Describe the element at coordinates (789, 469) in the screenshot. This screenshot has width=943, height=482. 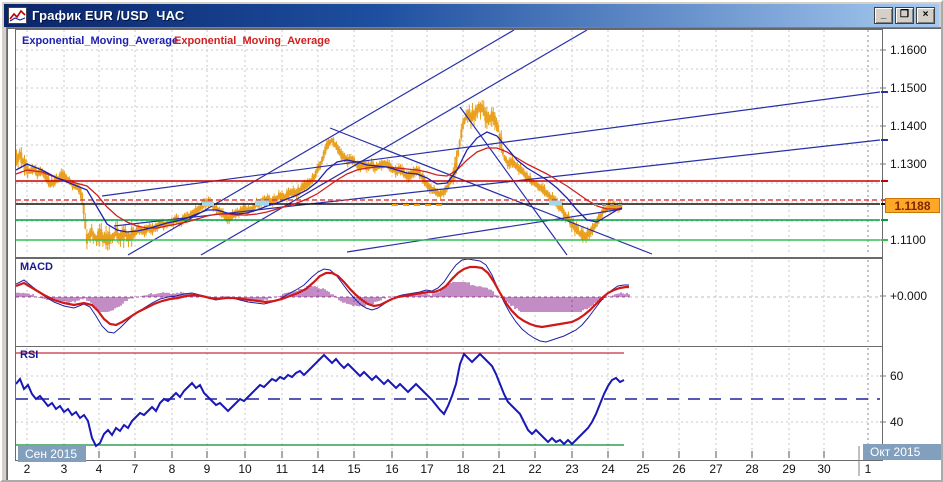
I see `date-label: 29` at that location.